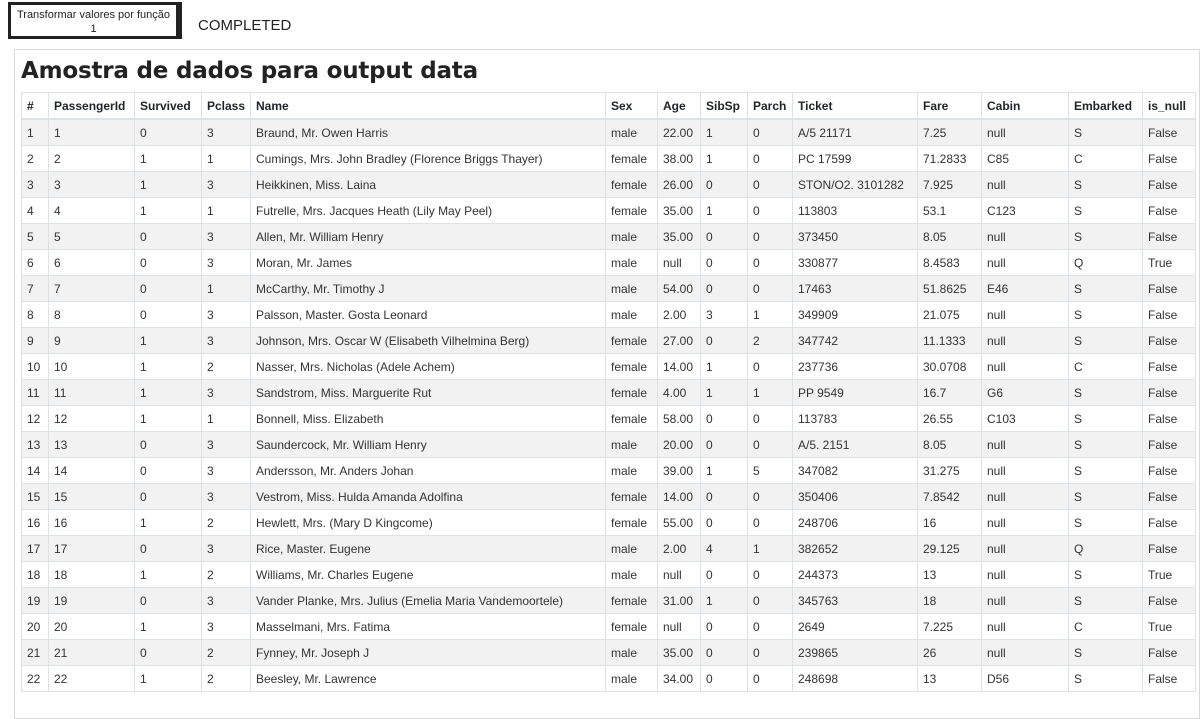 Image resolution: width=1203 pixels, height=719 pixels. What do you see at coordinates (91, 106) in the screenshot?
I see `column-header: PassengerId` at bounding box center [91, 106].